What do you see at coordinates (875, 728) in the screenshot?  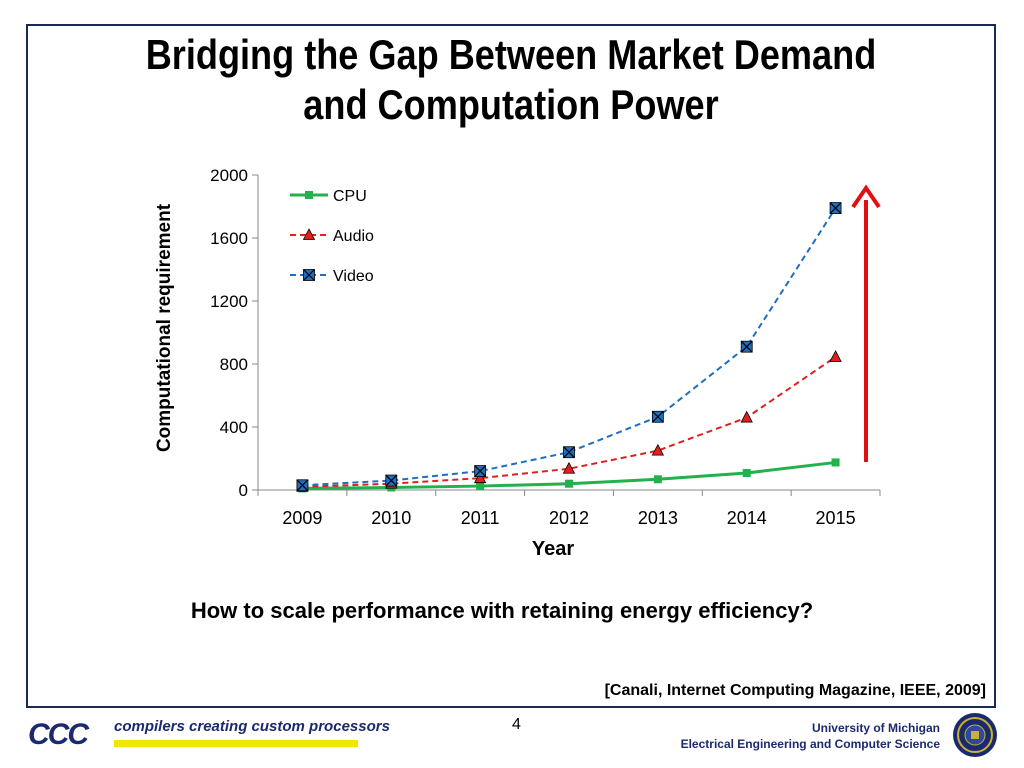 I see `university-name: University of Michigan` at bounding box center [875, 728].